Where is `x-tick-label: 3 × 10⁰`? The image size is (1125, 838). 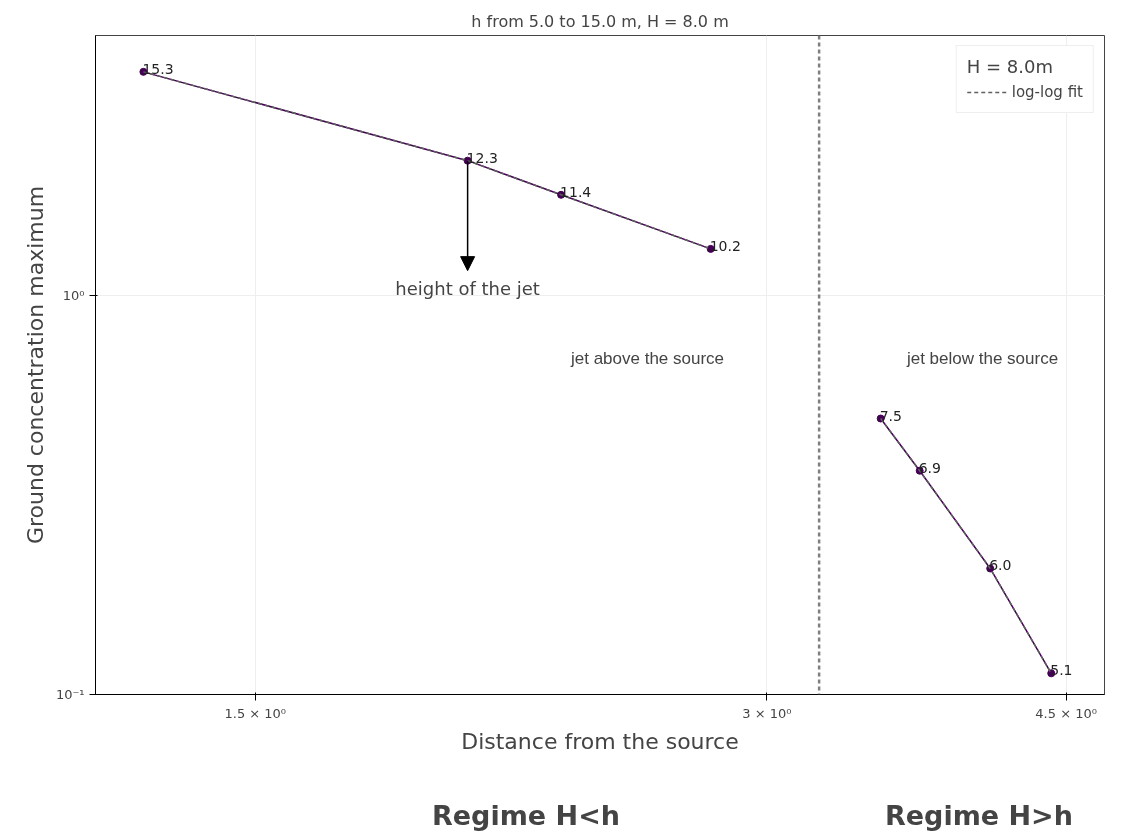
x-tick-label: 3 × 10⁰ is located at coordinates (767, 713).